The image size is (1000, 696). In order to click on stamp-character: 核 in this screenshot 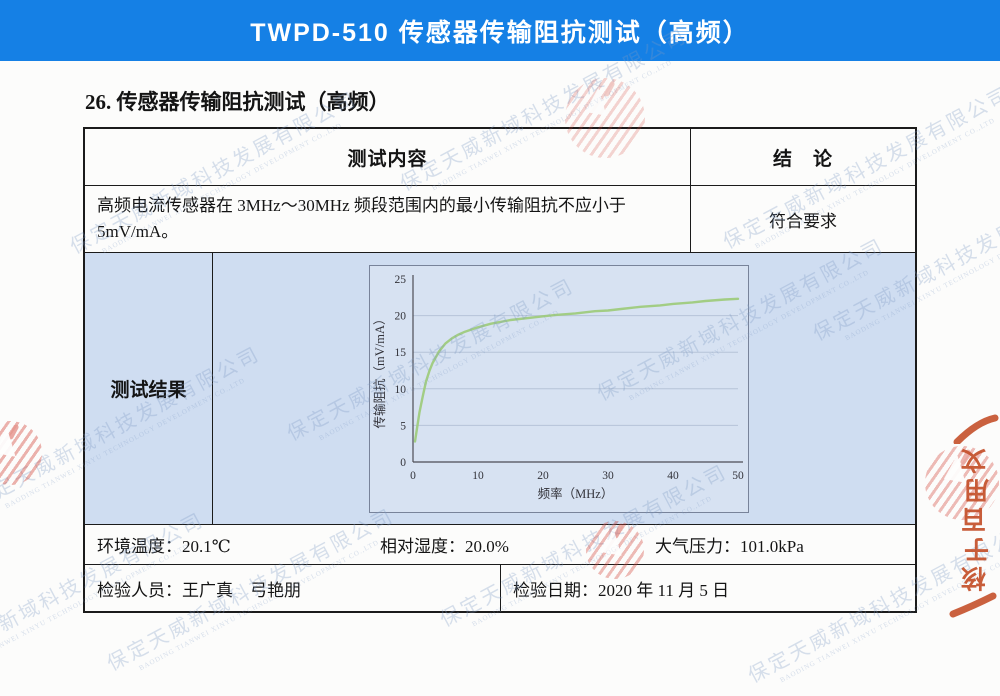, I will do `click(974, 577)`.